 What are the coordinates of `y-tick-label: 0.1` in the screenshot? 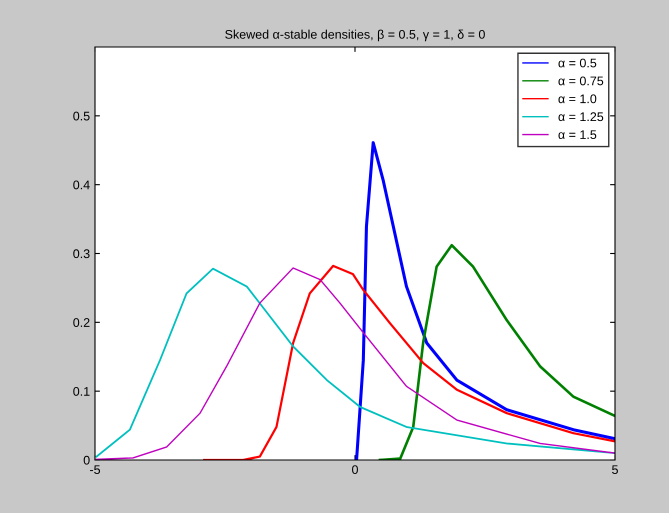 It's located at (81, 391).